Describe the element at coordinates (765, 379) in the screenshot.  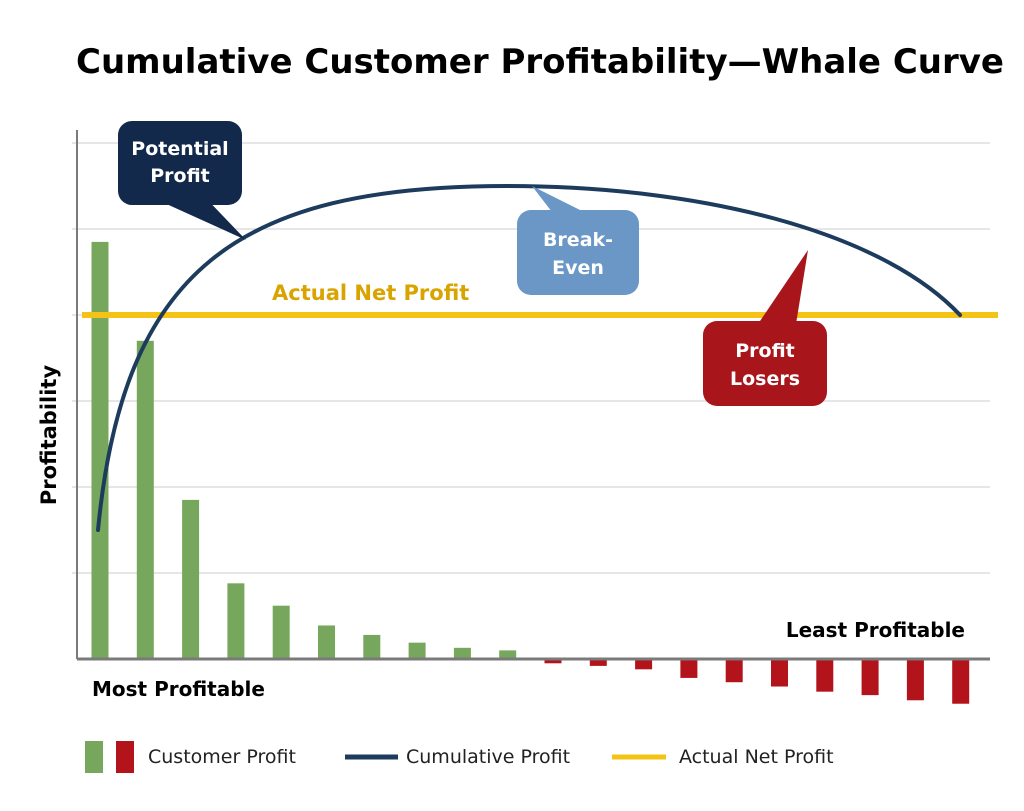
I see `callout-losers-line2: Losers` at that location.